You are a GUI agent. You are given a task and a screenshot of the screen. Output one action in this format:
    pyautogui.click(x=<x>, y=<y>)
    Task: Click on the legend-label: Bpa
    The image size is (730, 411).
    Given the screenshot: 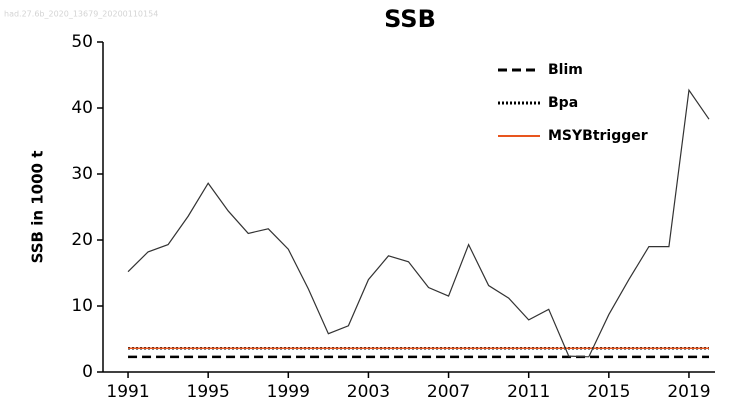 What is the action you would take?
    pyautogui.click(x=563, y=103)
    